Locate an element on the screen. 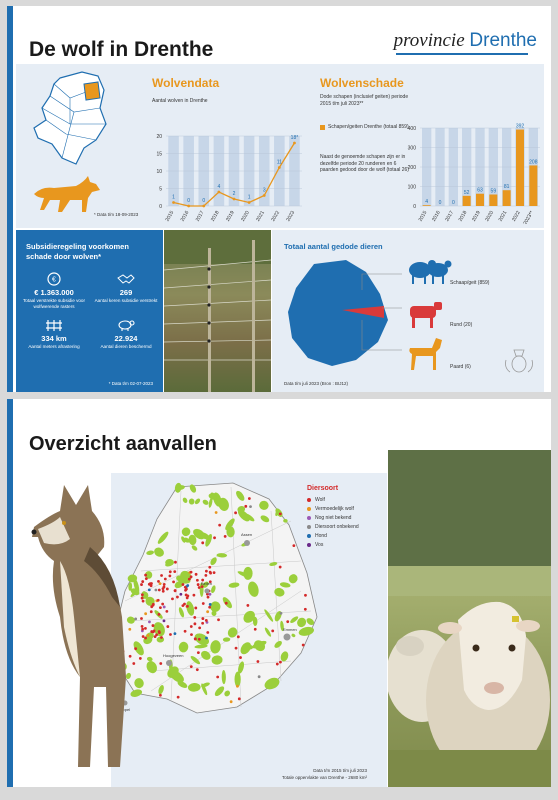 The image size is (558, 800). data-label: 3 is located at coordinates (264, 191).